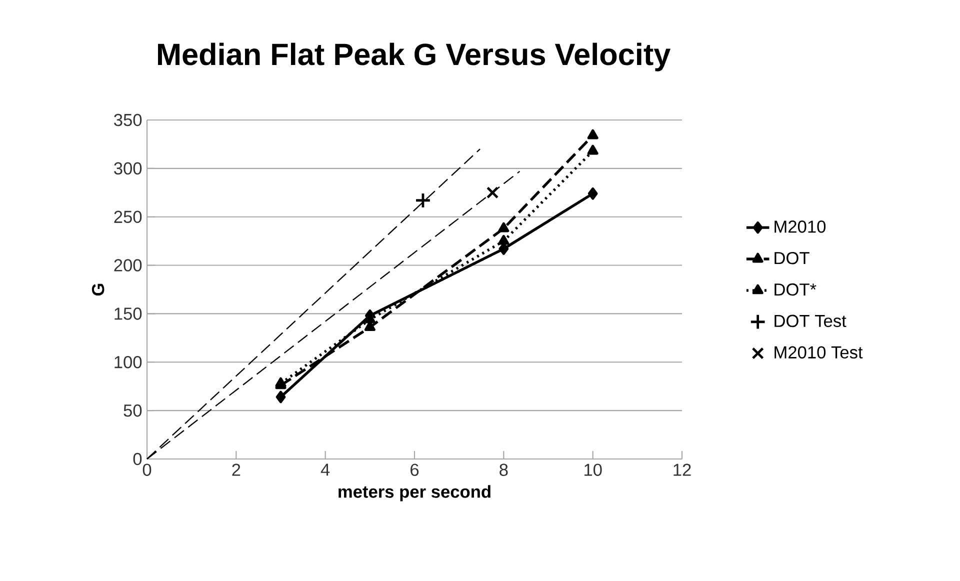 This screenshot has height=581, width=960. Describe the element at coordinates (128, 168) in the screenshot. I see `y-tick-label: 300` at that location.